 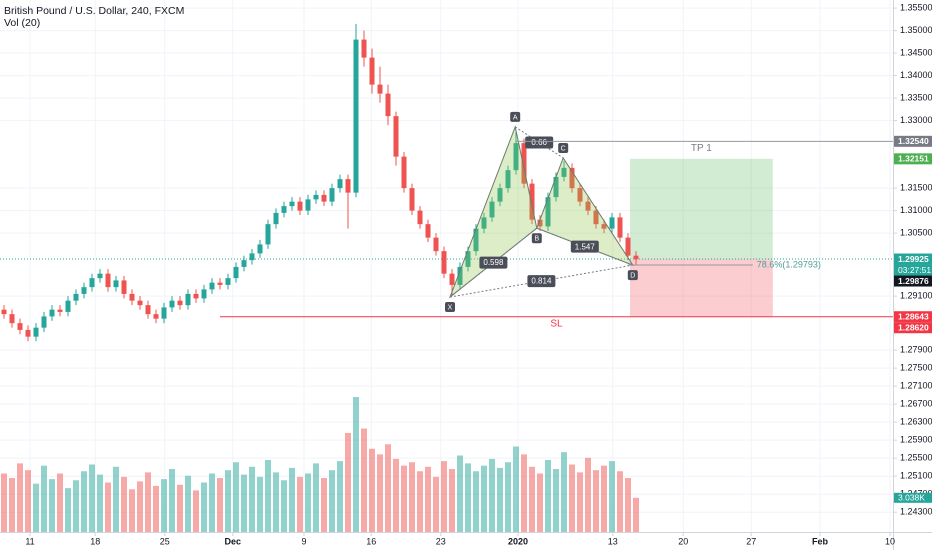 I want to click on x-tick-label: 27, so click(x=751, y=541).